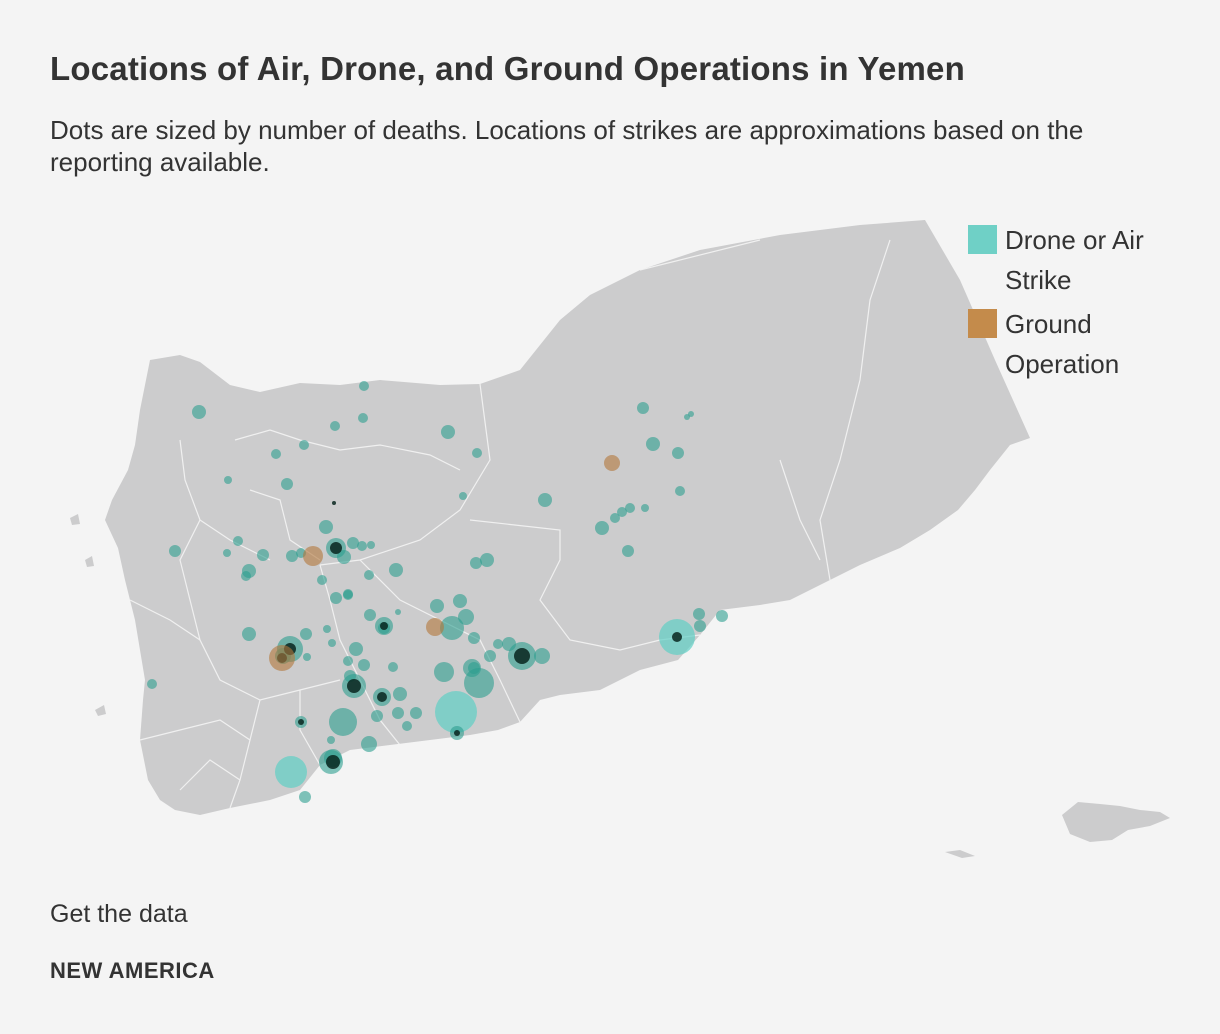  What do you see at coordinates (89, 561) in the screenshot?
I see `small-island-c` at bounding box center [89, 561].